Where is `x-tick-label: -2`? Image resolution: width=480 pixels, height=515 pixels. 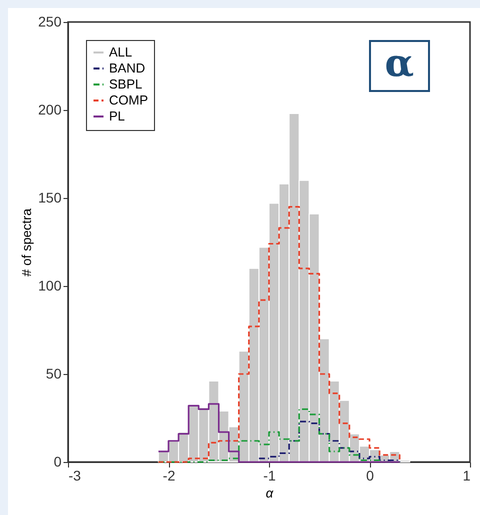
x-tick-label: -2 is located at coordinates (169, 476).